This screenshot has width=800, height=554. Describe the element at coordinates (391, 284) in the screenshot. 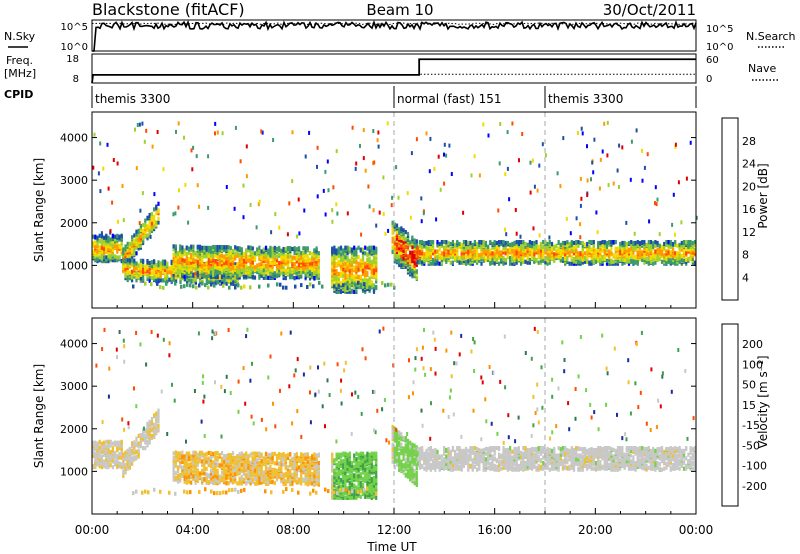

I see `ground-cell` at that location.